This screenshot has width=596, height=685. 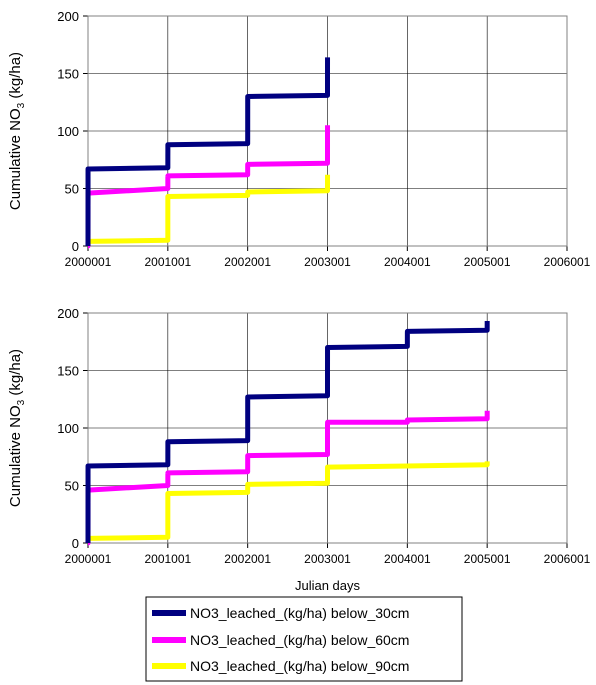 I want to click on legend-label-30cm: NO3_leached_(kg/ha) below_30cm, so click(x=299, y=613).